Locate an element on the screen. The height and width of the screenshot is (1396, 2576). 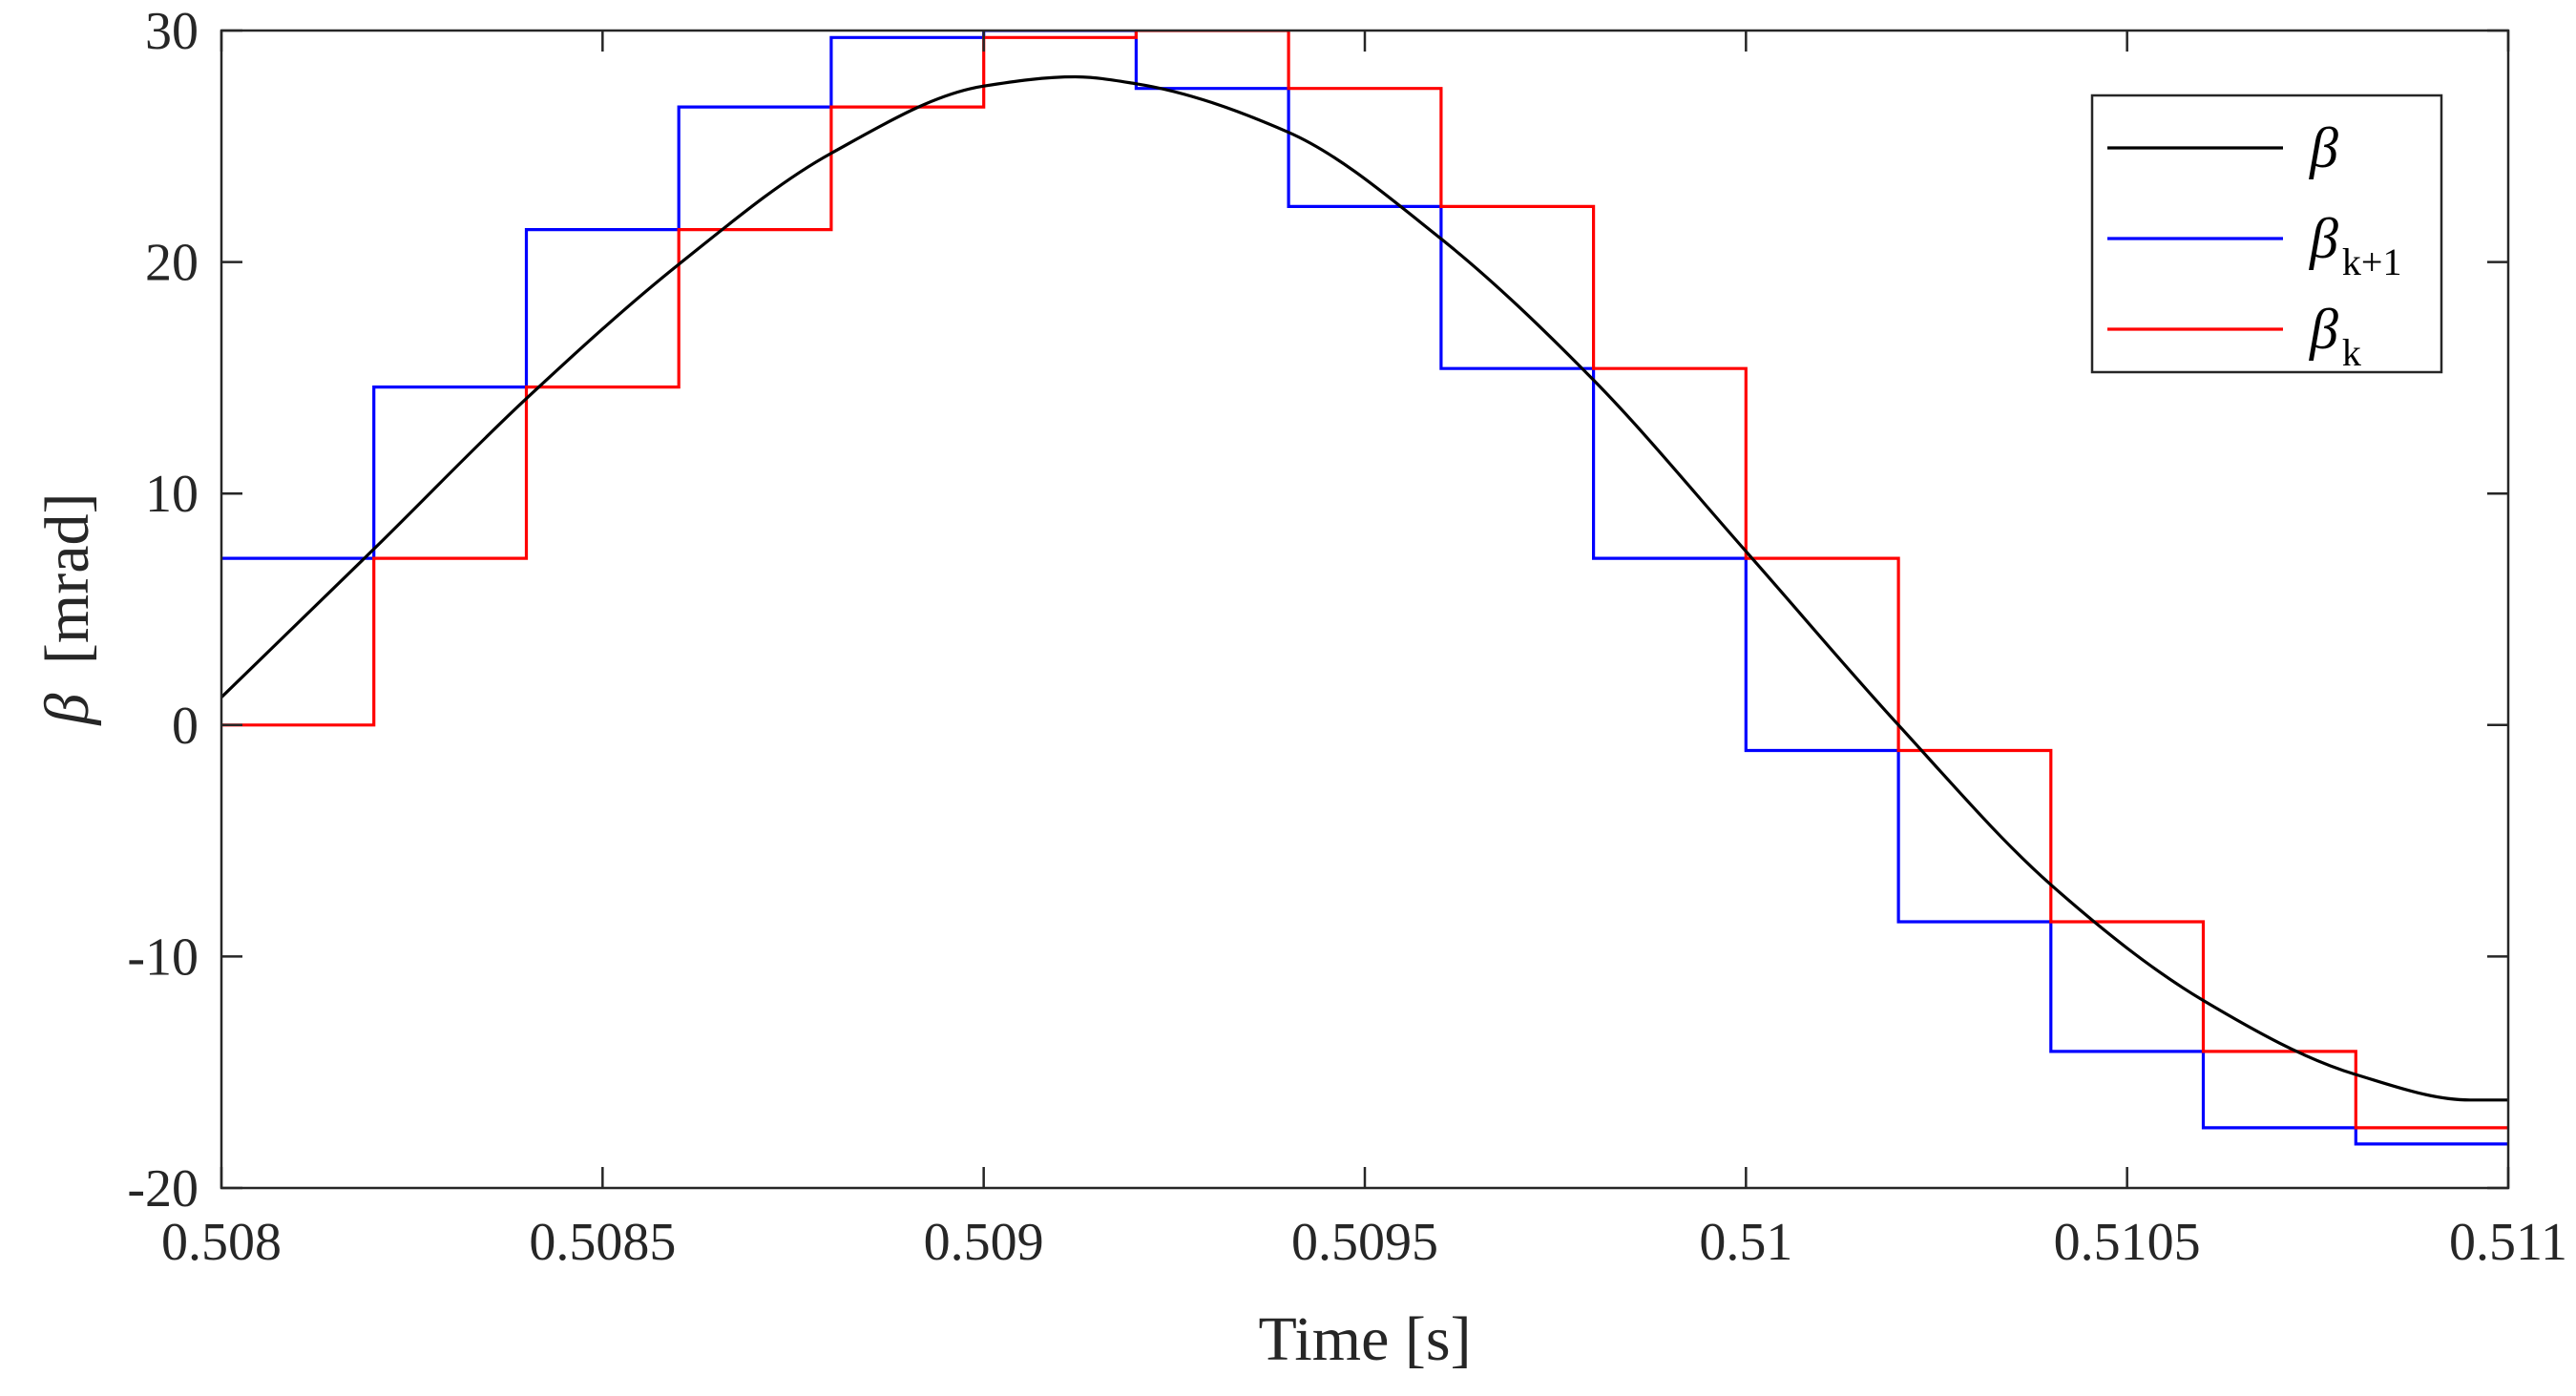
y-axis-title: β [mrad] is located at coordinates (67, 610).